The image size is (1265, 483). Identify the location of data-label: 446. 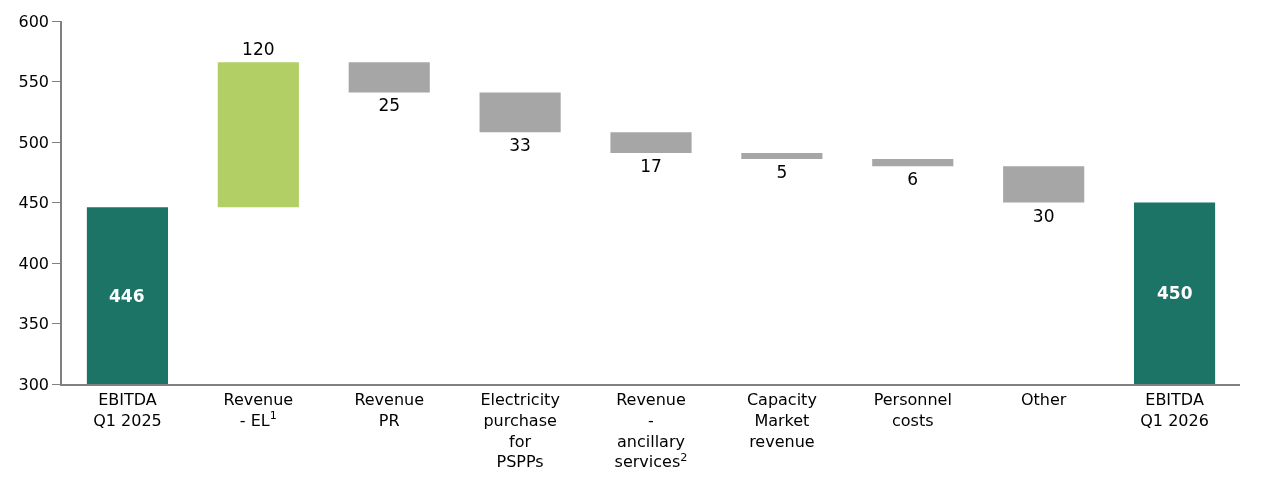
(127, 296).